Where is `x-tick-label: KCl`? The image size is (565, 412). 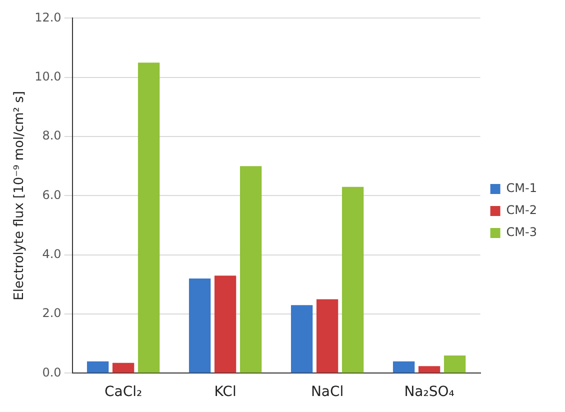
x-tick-label: KCl is located at coordinates (225, 392).